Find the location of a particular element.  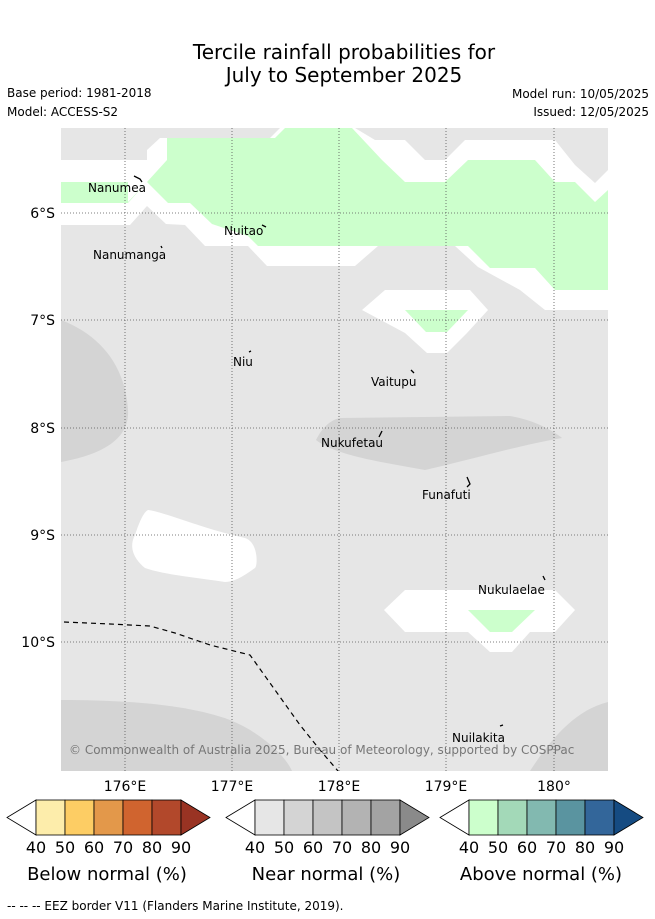

lat-labels: 6°S 7°S 8°S 9°S 10°S is located at coordinates (38, 428).